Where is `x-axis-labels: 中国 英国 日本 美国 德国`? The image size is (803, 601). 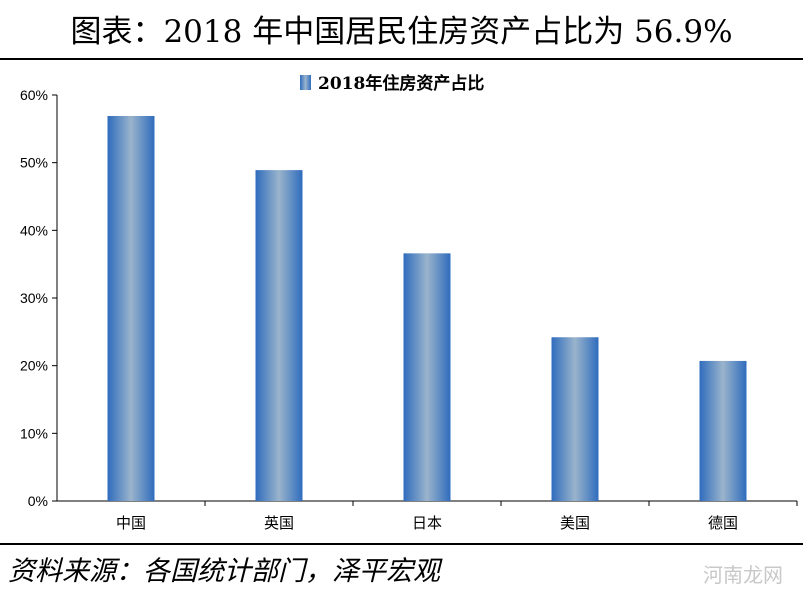 x-axis-labels: 中国 英国 日本 美国 德国 is located at coordinates (427, 523).